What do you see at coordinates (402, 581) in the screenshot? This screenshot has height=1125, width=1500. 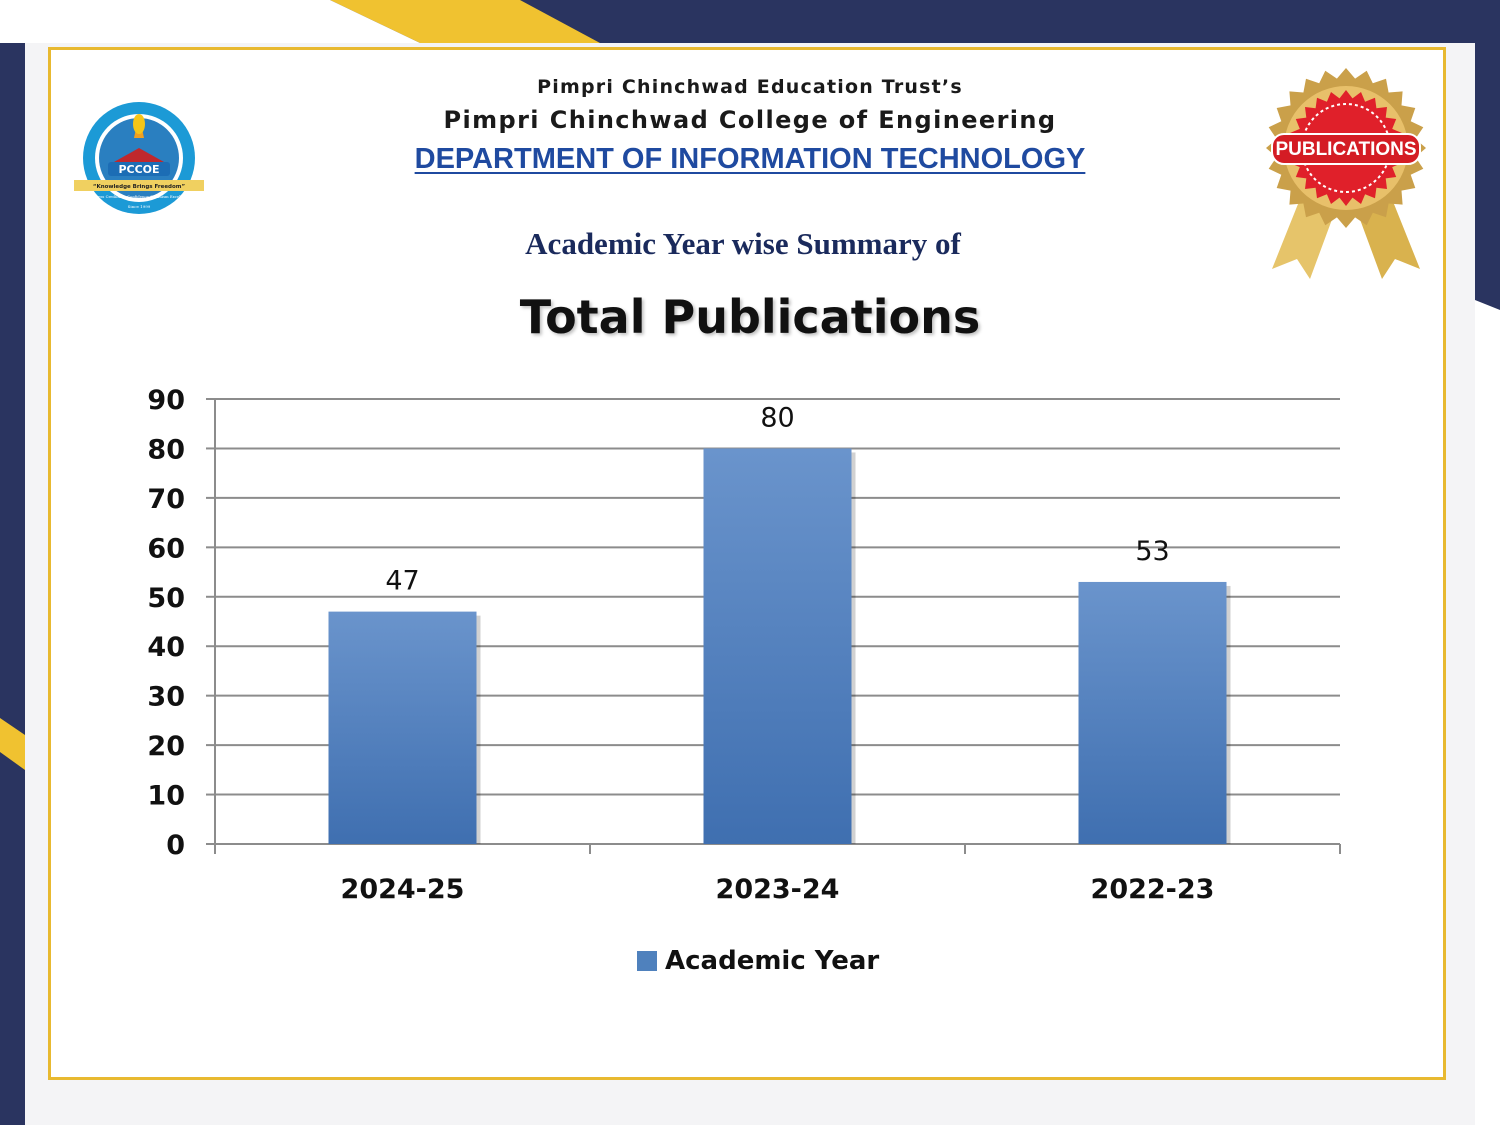 I see `data-label: 47` at bounding box center [402, 581].